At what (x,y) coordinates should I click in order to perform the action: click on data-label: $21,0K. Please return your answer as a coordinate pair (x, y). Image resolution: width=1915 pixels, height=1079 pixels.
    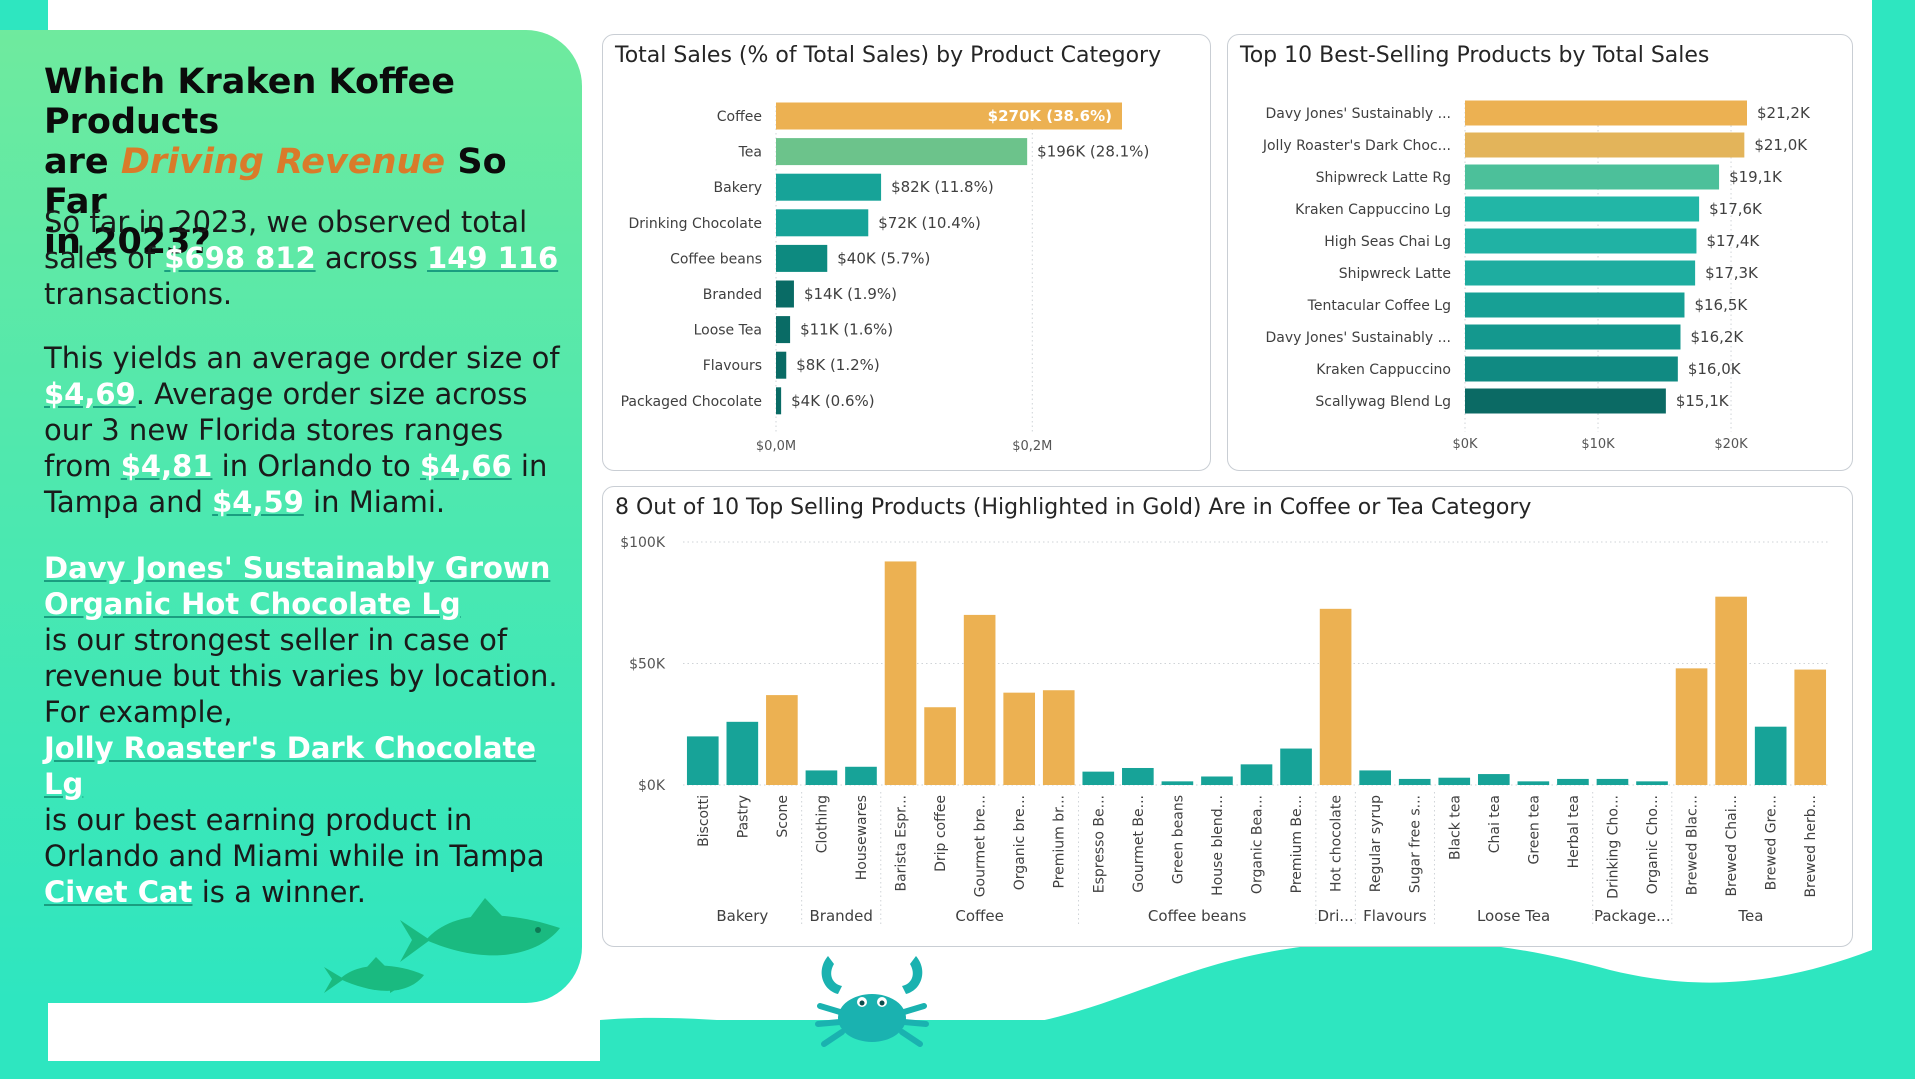
    Looking at the image, I should click on (1781, 145).